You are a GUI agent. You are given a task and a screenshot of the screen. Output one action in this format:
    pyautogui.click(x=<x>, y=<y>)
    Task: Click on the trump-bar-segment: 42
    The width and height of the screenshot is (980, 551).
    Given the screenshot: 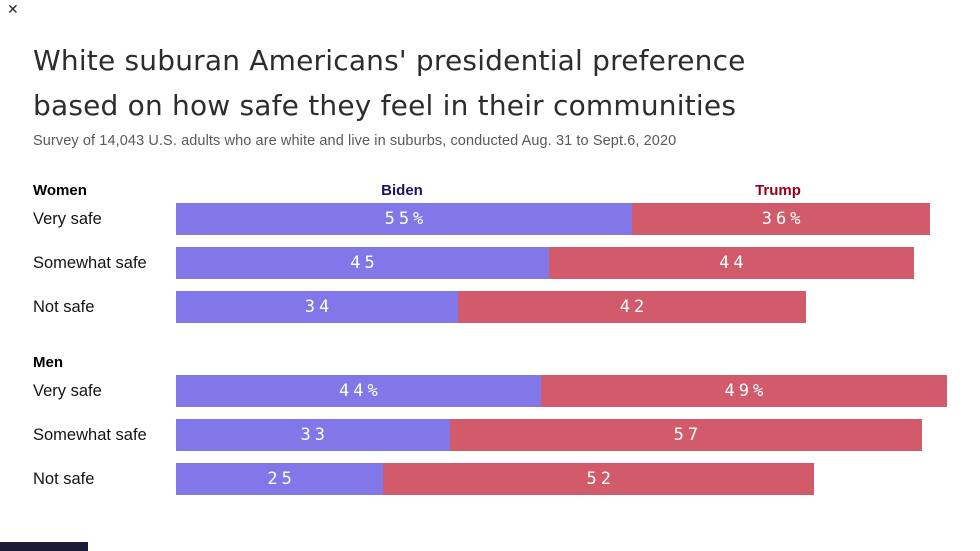 What is the action you would take?
    pyautogui.click(x=632, y=307)
    